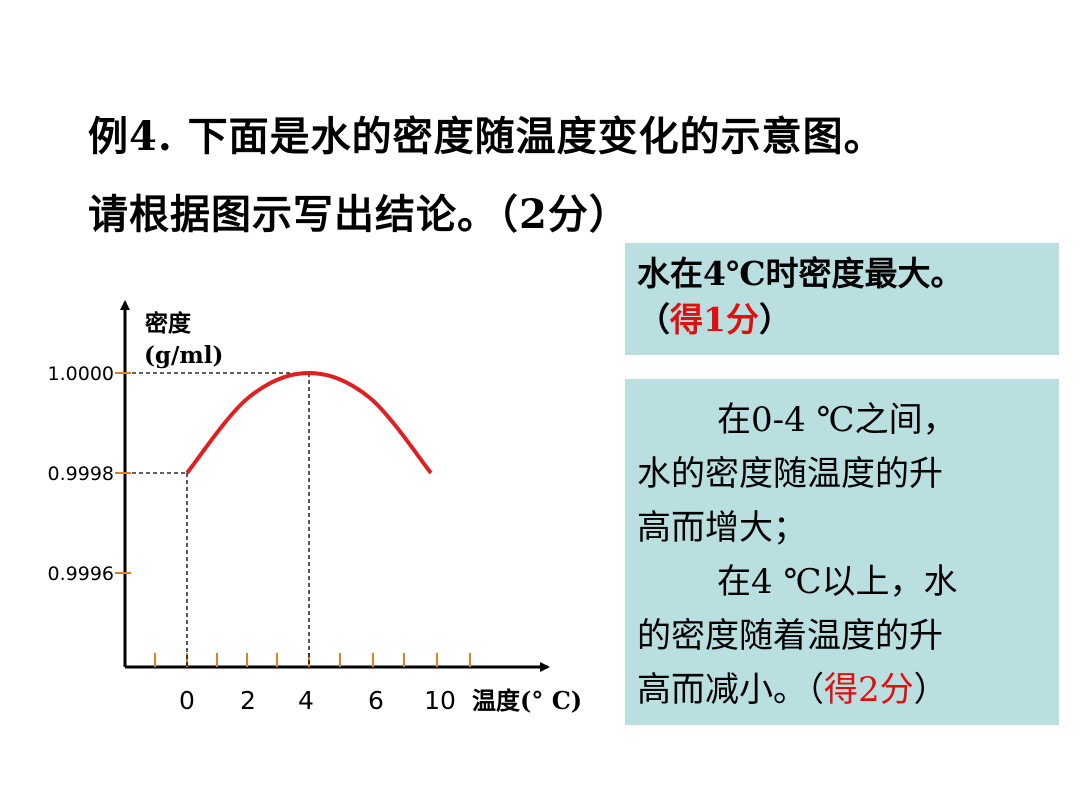  Describe the element at coordinates (317, 700) in the screenshot. I see `x-tick-labels: 0 2 4 6 10` at that location.